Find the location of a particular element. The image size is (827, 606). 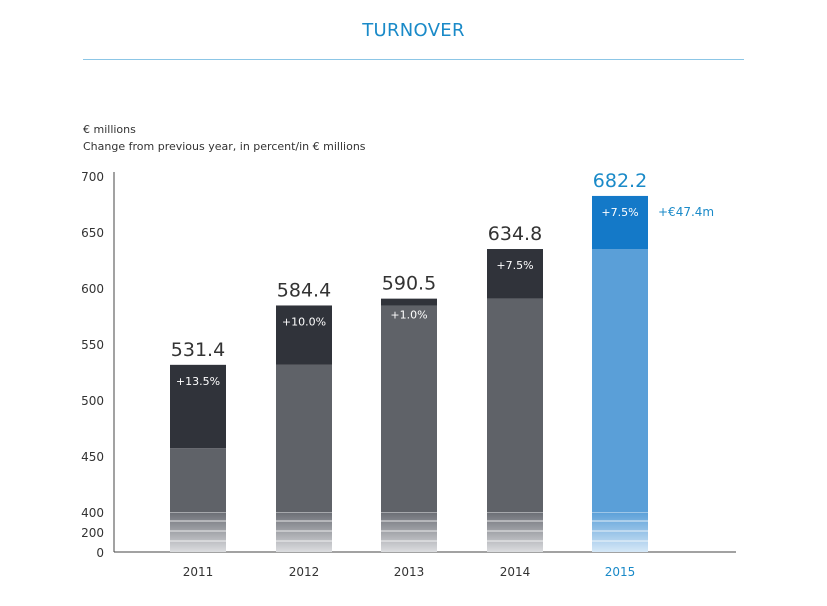

highlight-annotation: +€47.4m is located at coordinates (686, 212).